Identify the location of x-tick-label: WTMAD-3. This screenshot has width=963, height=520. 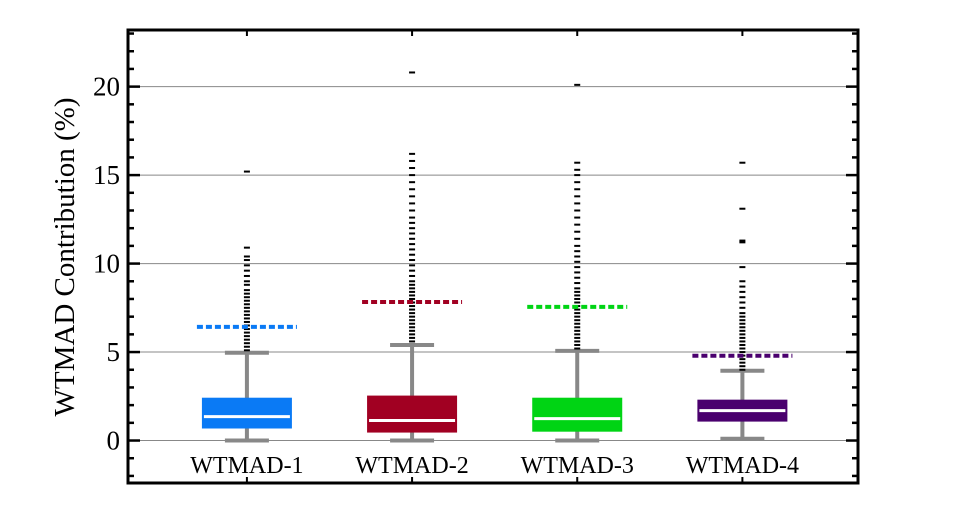
(577, 466).